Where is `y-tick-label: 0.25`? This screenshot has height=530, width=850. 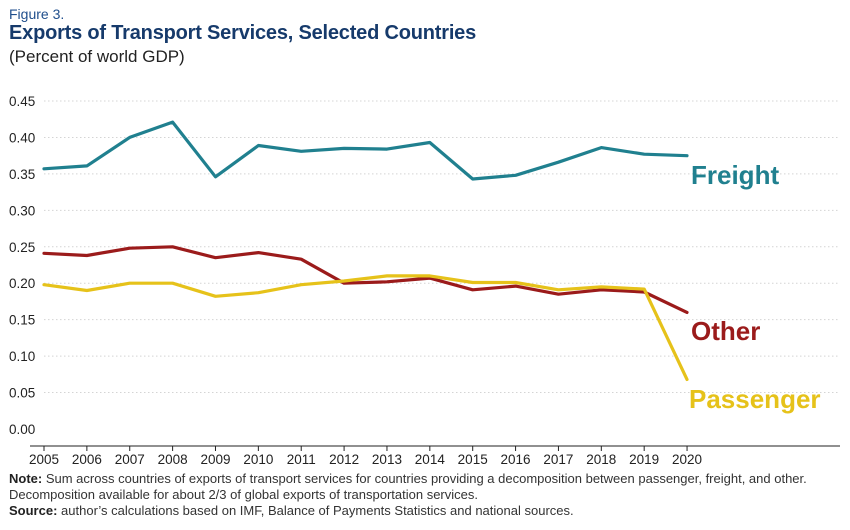
y-tick-label: 0.25 is located at coordinates (22, 247).